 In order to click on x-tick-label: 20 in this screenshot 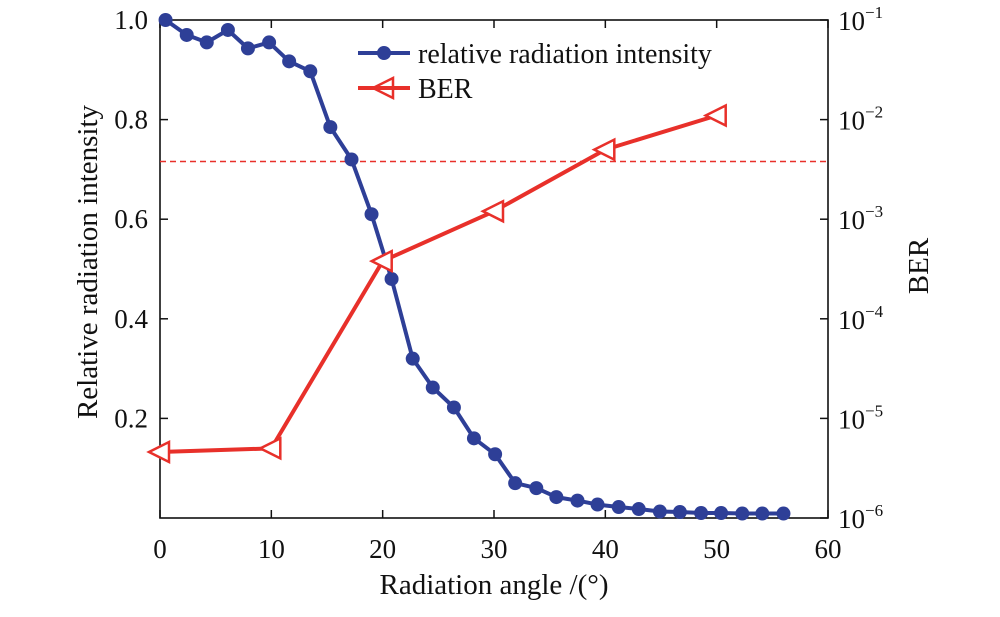, I will do `click(382, 549)`.